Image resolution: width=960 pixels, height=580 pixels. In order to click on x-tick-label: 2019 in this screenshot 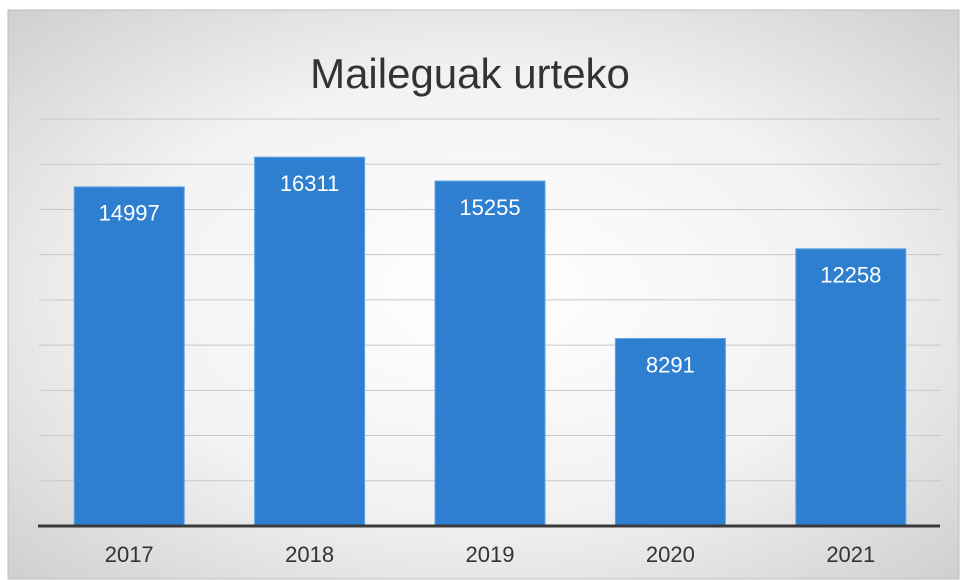, I will do `click(490, 554)`.